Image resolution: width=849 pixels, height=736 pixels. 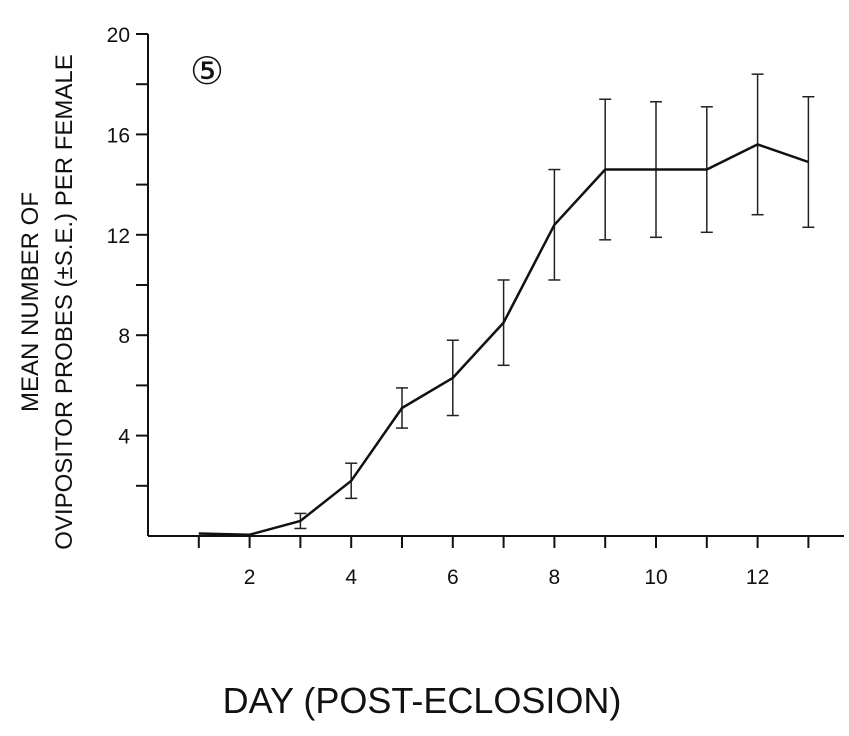 I want to click on x-tick-label: 10, so click(x=655, y=577).